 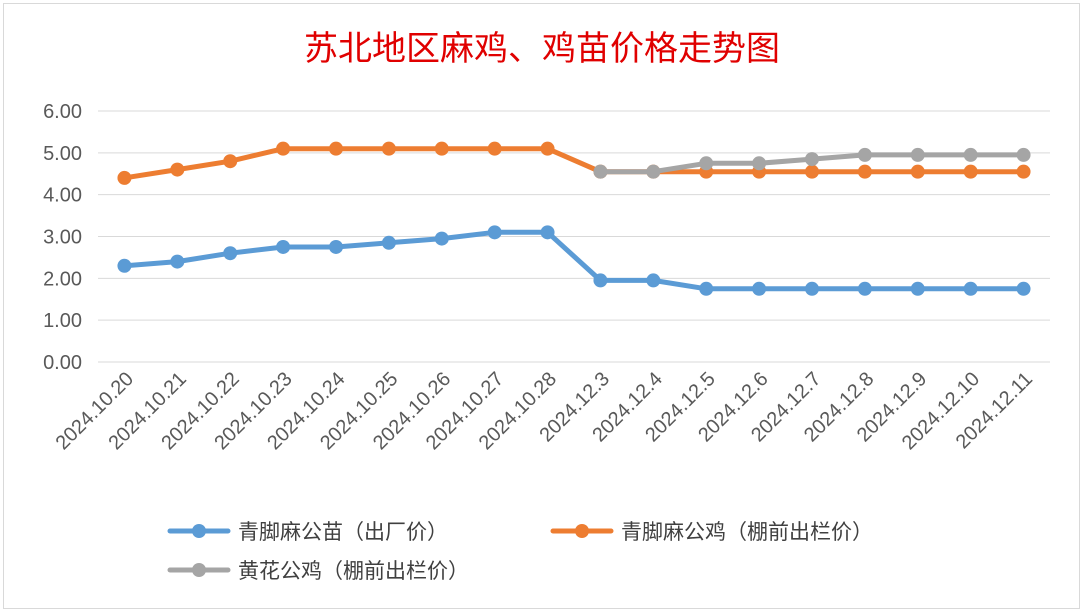 I want to click on y-tick-label: 3.00, so click(x=62, y=238).